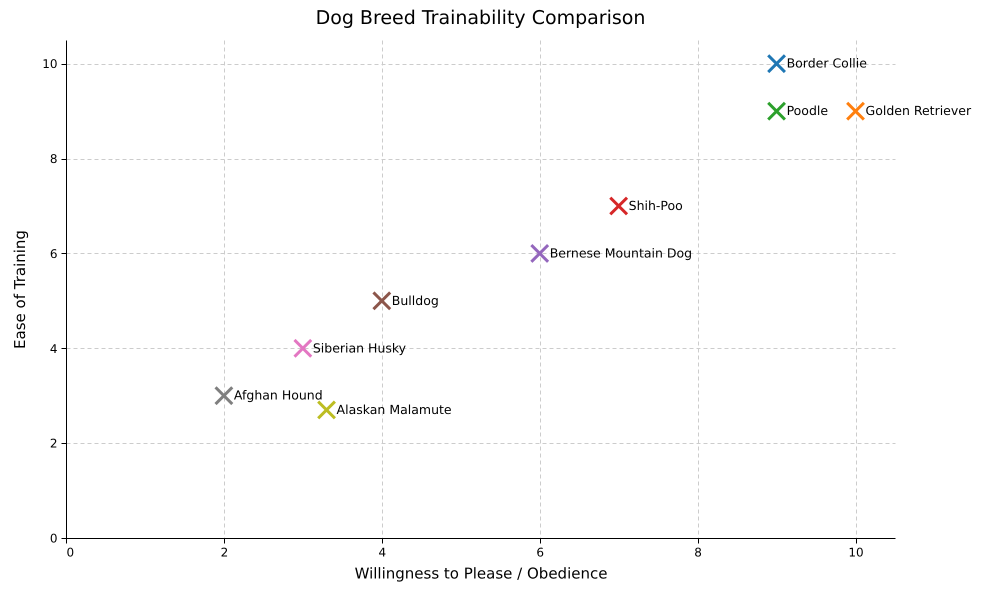 This screenshot has width=1000, height=600. Describe the element at coordinates (807, 110) in the screenshot. I see `series-label: Poodle` at that location.